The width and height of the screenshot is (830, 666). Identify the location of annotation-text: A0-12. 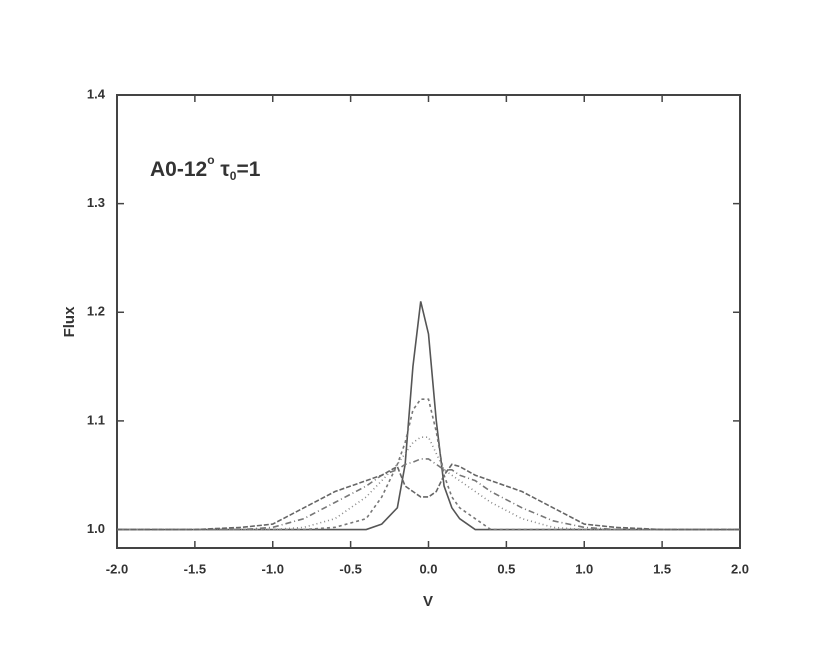
(178, 169).